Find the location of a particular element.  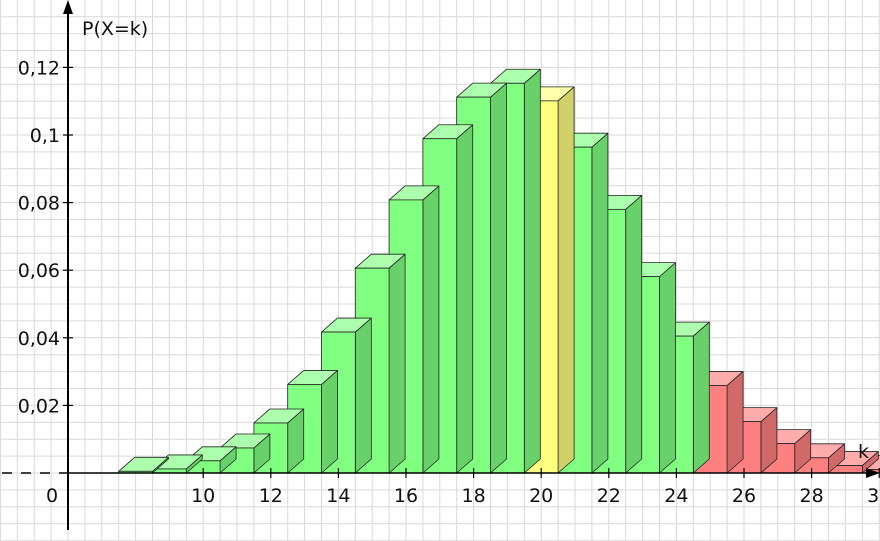

x-tick-label: 18 is located at coordinates (474, 496).